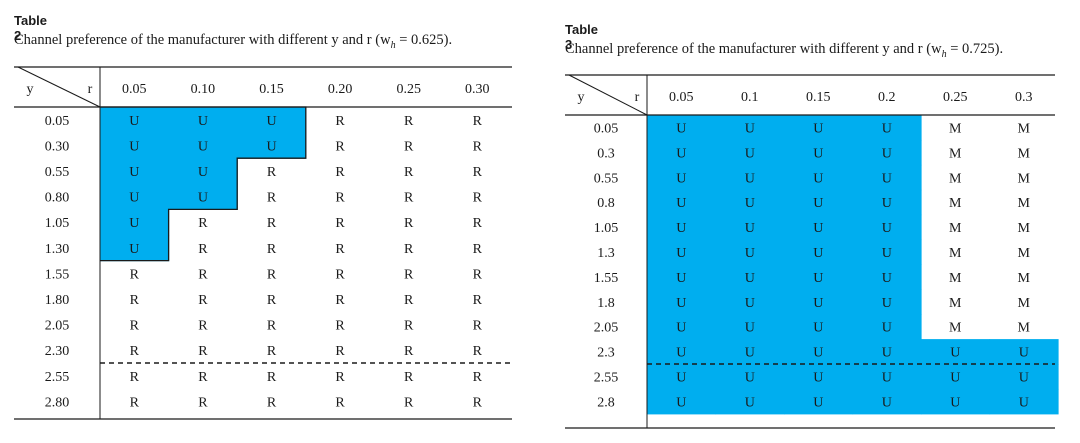 The image size is (1080, 443). Describe the element at coordinates (581, 97) in the screenshot. I see `corner-label-y: y` at that location.